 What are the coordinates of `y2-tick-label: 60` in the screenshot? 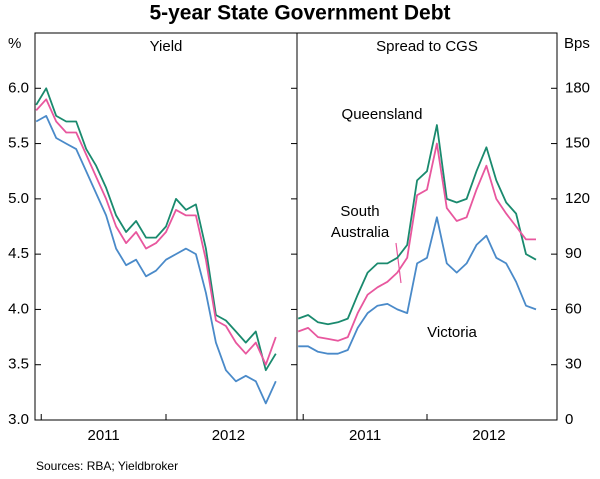 It's located at (573, 308).